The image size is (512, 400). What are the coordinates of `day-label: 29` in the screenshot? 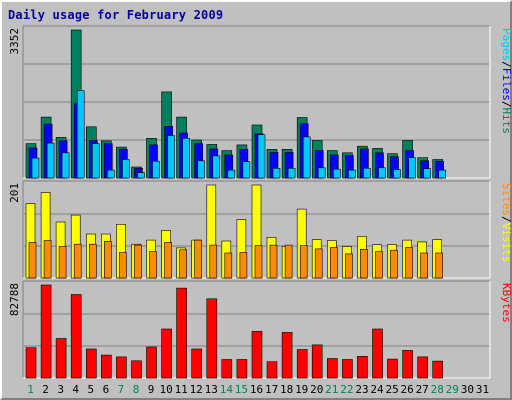 It's located at (452, 389).